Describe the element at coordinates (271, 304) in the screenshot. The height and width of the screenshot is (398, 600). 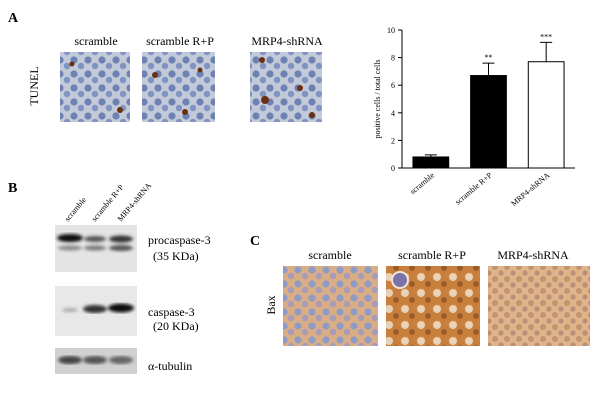
I see `row-label: Bax` at that location.